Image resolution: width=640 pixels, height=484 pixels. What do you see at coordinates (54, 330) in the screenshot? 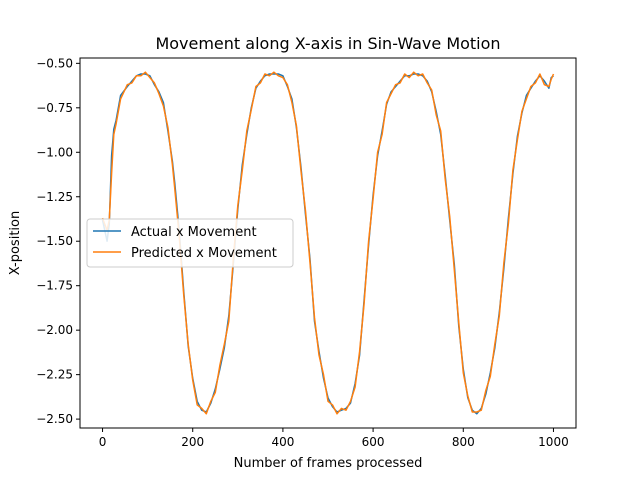
I see `y-tick-label: −2.00` at bounding box center [54, 330].